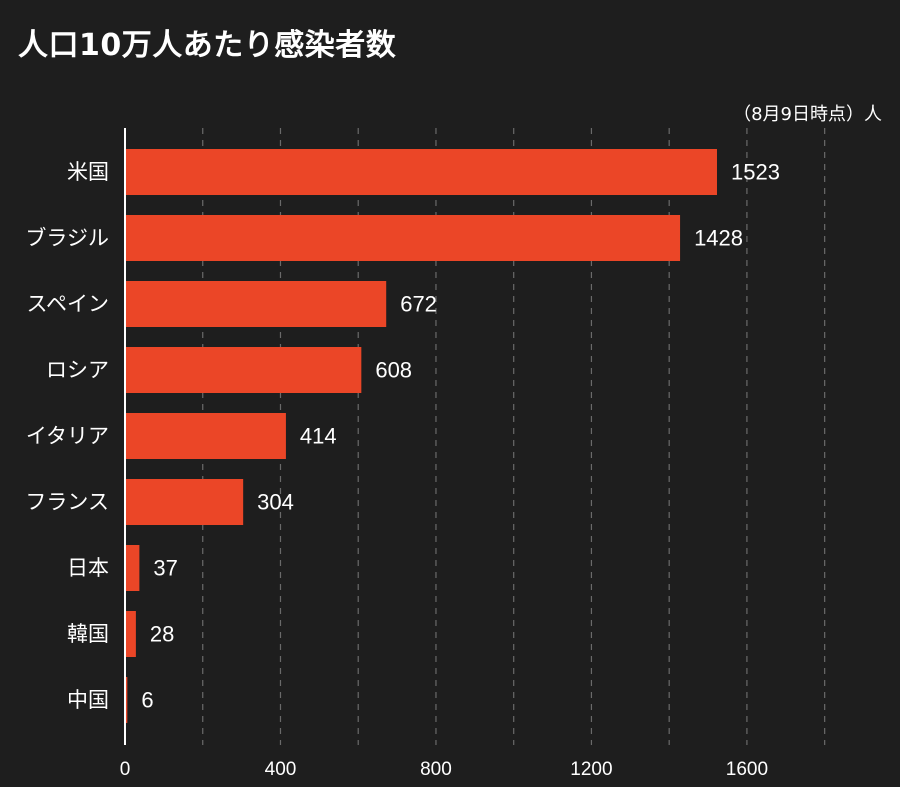  I want to click on value-label: 37, so click(165, 568).